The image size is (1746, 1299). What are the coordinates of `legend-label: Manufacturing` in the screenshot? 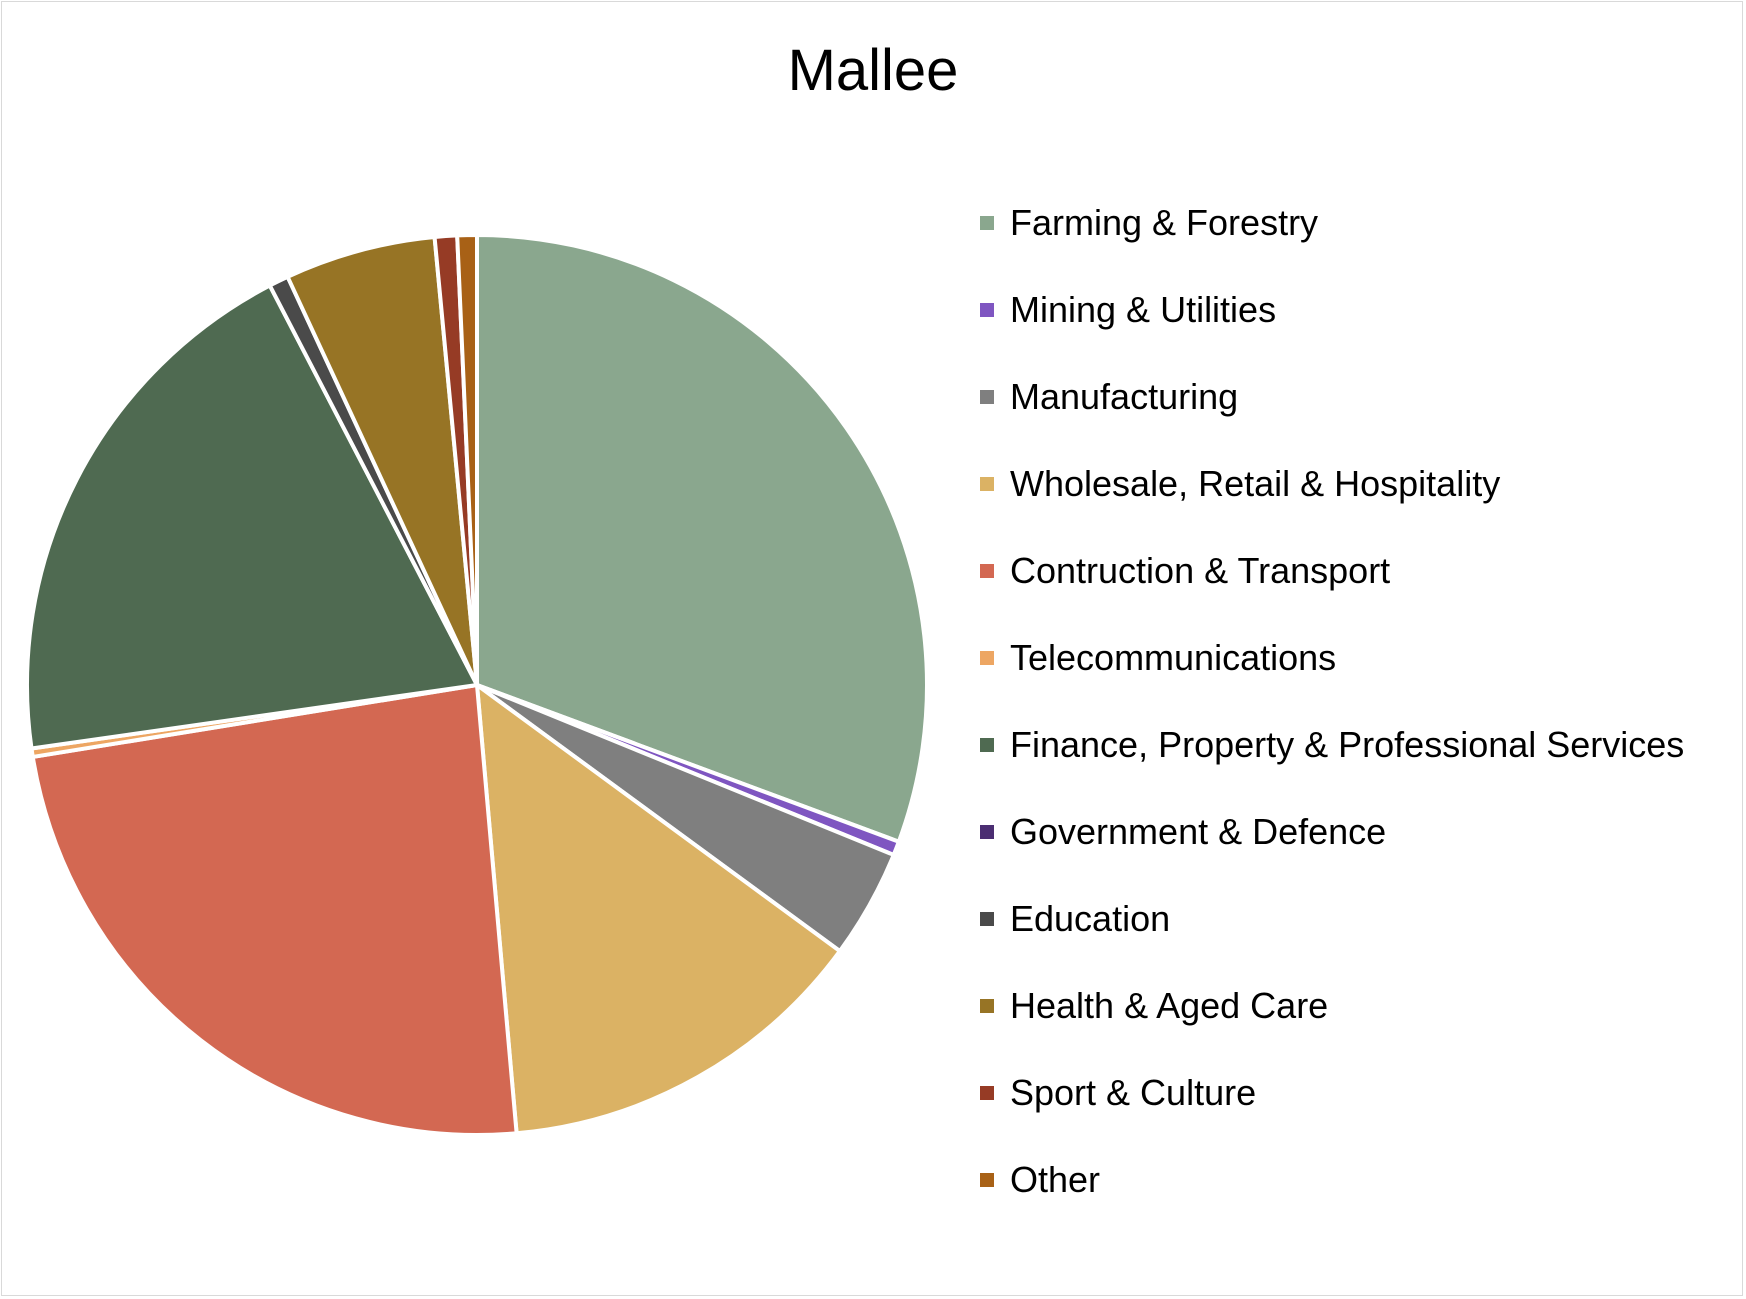 It's located at (1124, 396).